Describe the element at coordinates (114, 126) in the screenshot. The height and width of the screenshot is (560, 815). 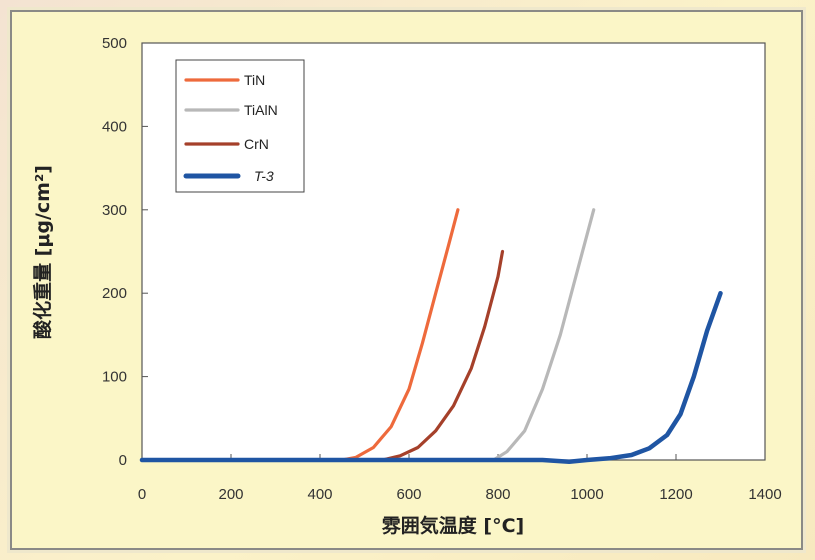
I see `y-tick-label: 400` at that location.